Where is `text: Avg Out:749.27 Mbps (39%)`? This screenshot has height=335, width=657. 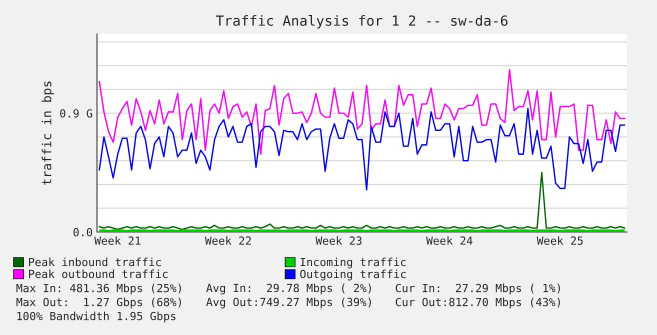 text: Avg Out:749.27 Mbps (39%) is located at coordinates (288, 303).